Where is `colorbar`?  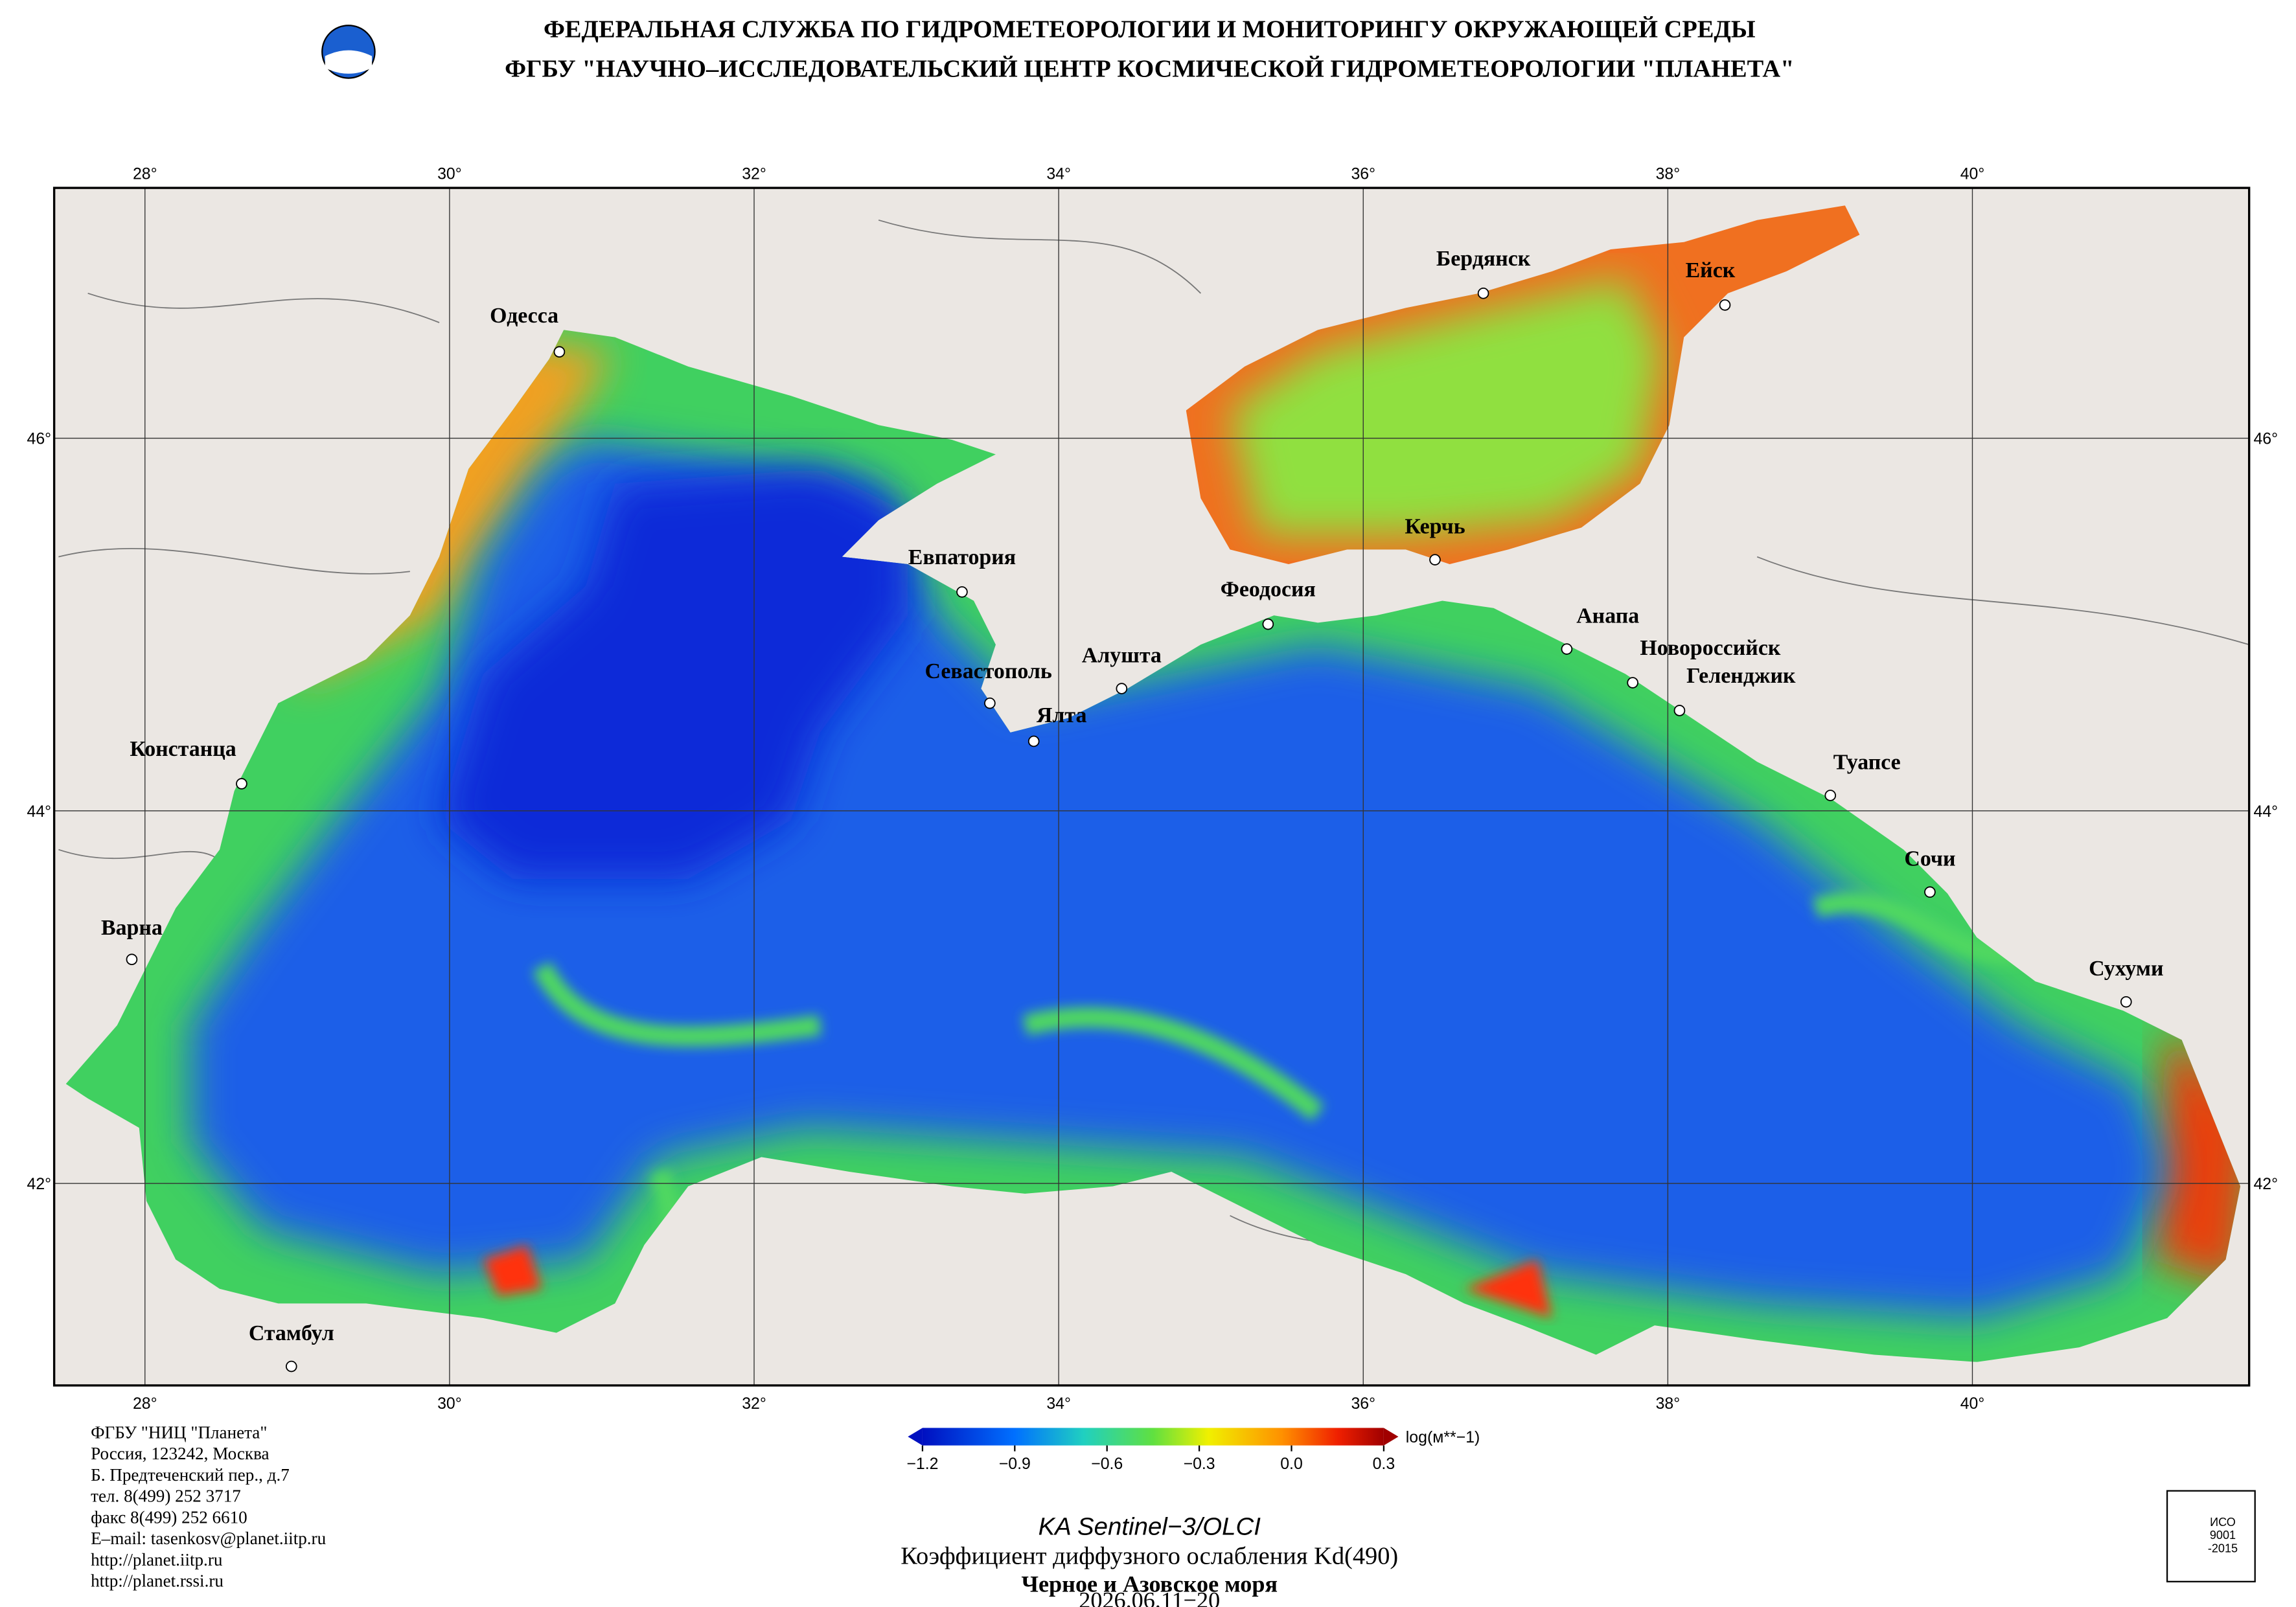
colorbar is located at coordinates (1153, 1437).